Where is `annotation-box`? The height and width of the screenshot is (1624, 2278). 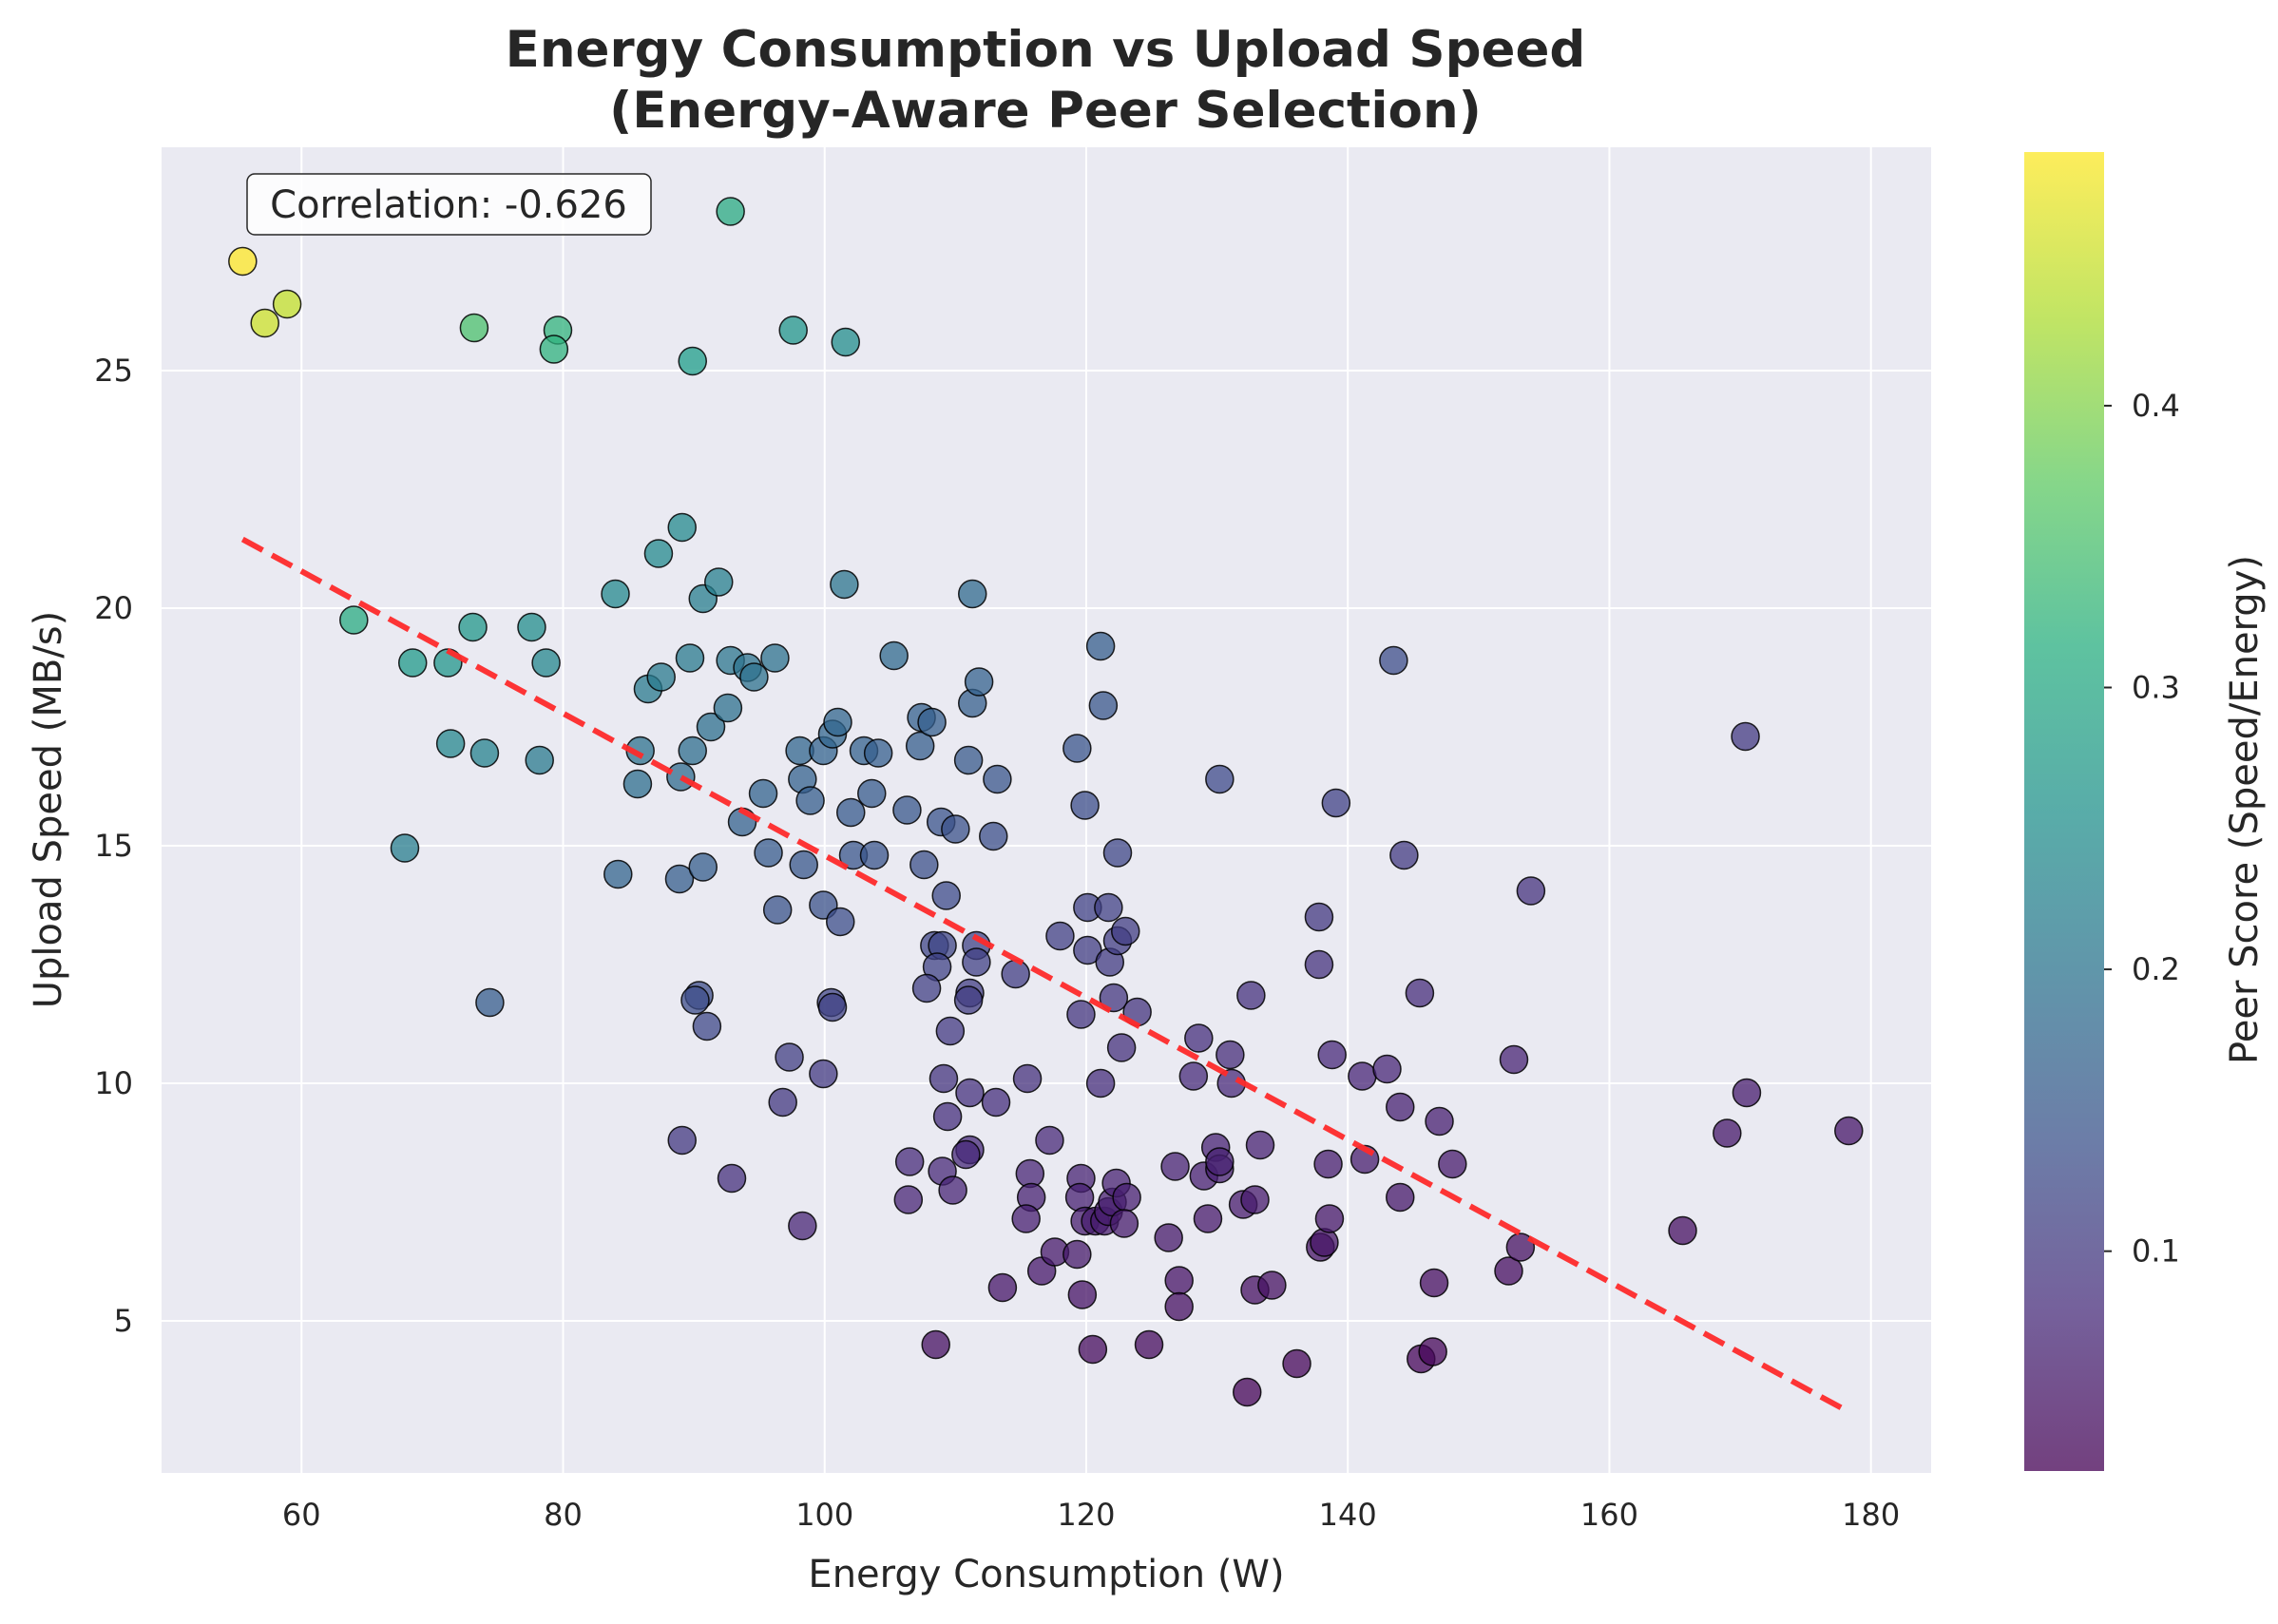 annotation-box is located at coordinates (449, 204).